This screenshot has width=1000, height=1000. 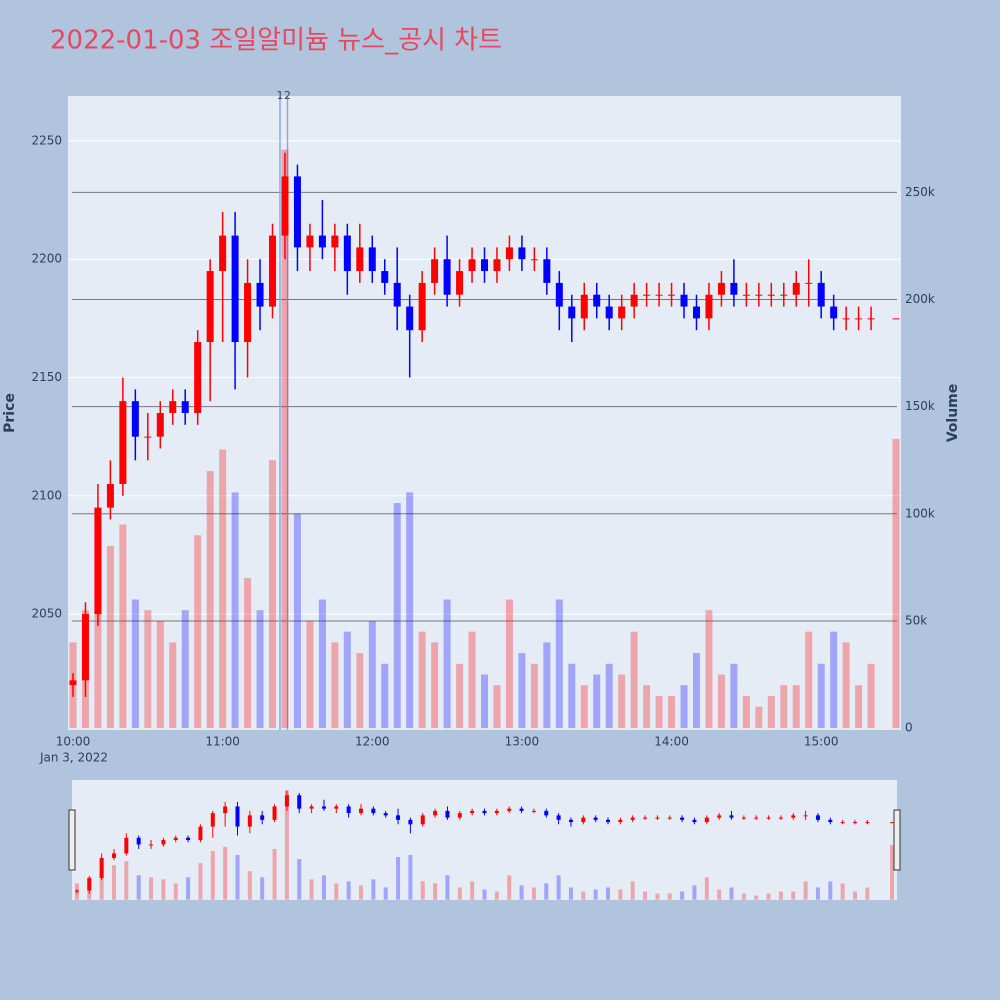 What do you see at coordinates (276, 41) in the screenshot?
I see `chart-title: 2022-01-03 조일알미늄 뉴스_공시 차트` at bounding box center [276, 41].